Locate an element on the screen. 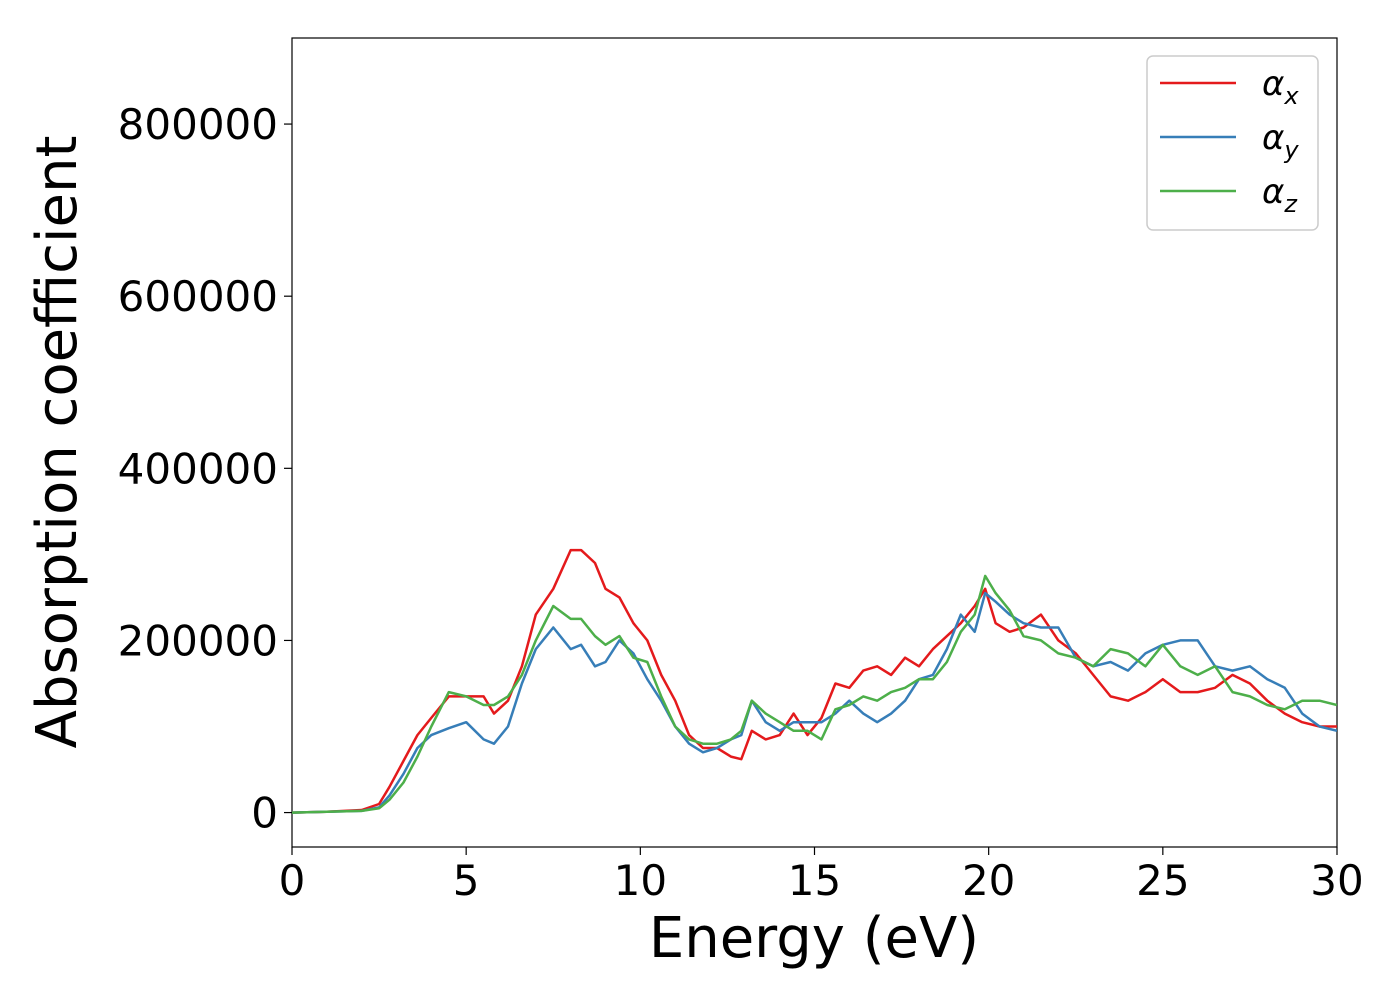 The height and width of the screenshot is (1000, 1400). x-axis: 0 5 10 15 20 25 30 is located at coordinates (821, 876).